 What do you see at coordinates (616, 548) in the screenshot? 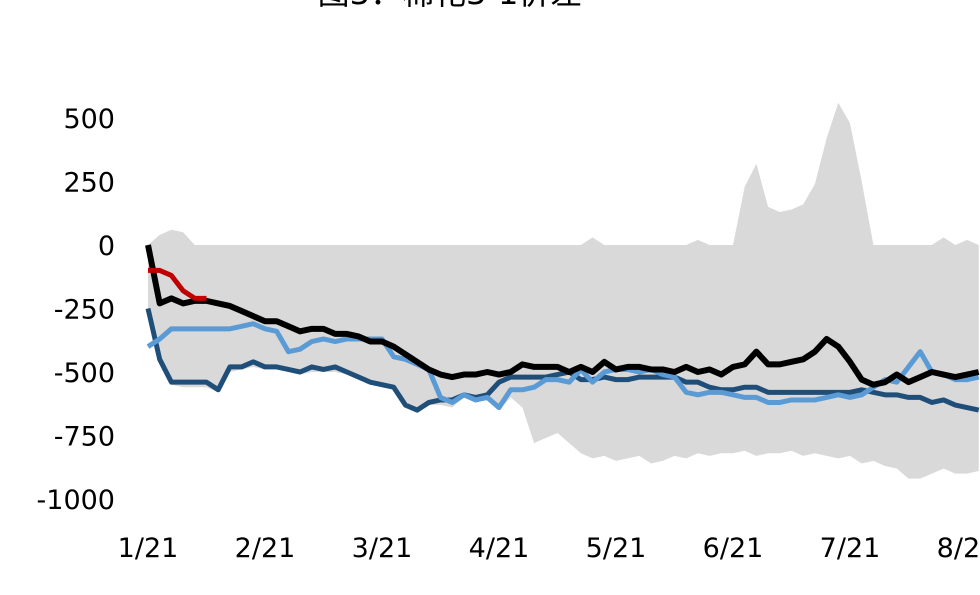
I see `x-tick-label: 5/21` at bounding box center [616, 548].